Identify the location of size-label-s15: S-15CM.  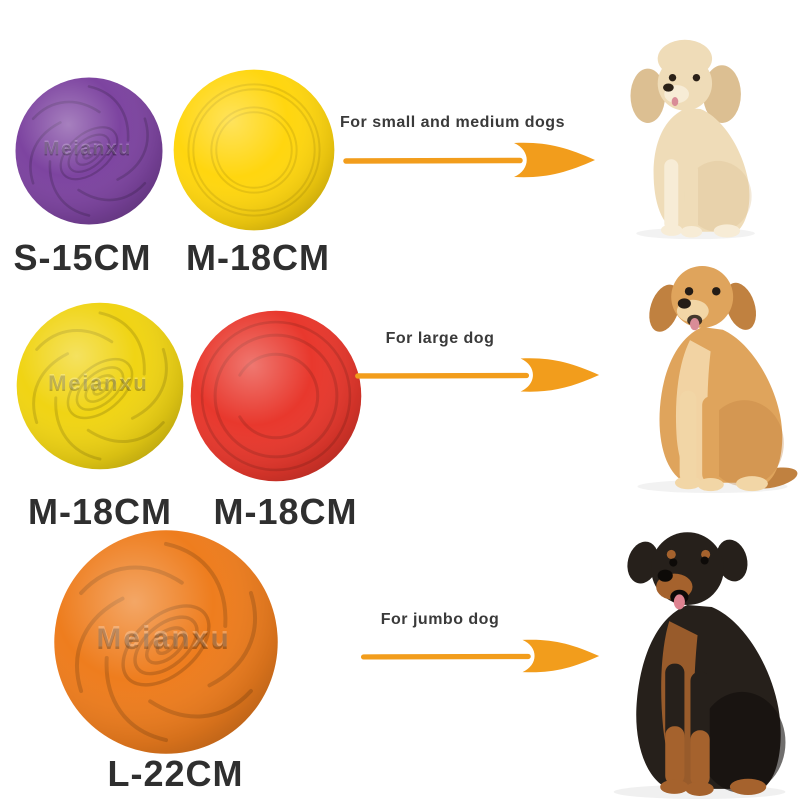
(82, 257).